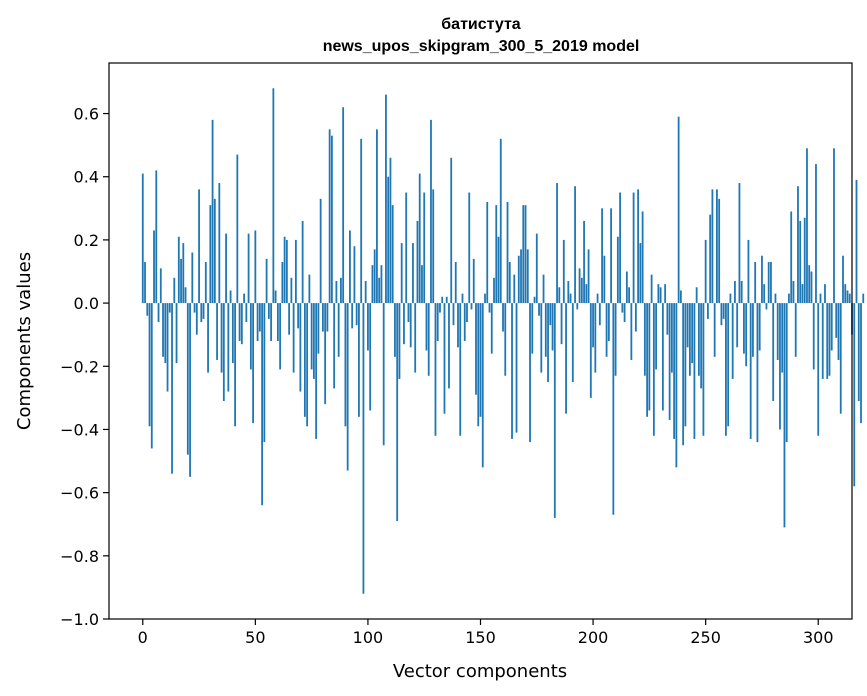 The width and height of the screenshot is (867, 696). I want to click on y-tick-label: 0.6, so click(86, 114).